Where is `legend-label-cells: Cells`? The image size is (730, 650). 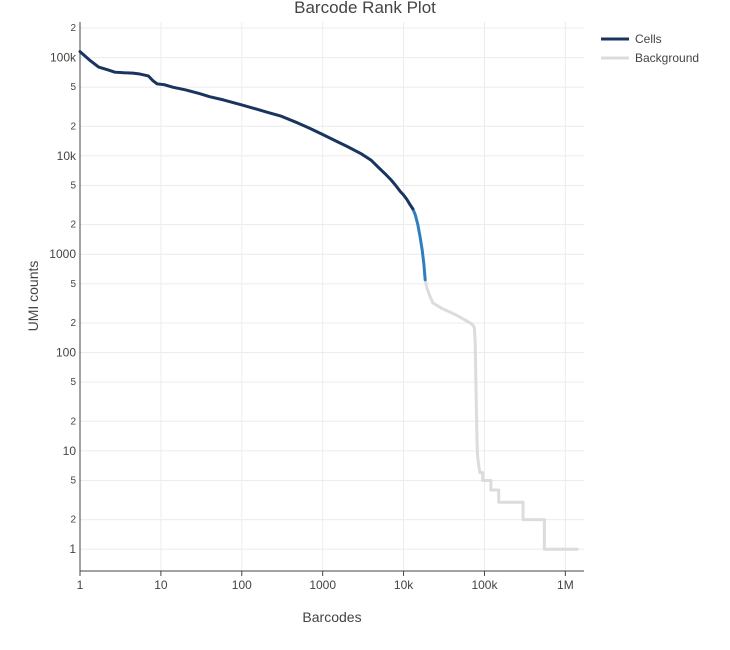 legend-label-cells: Cells is located at coordinates (648, 39).